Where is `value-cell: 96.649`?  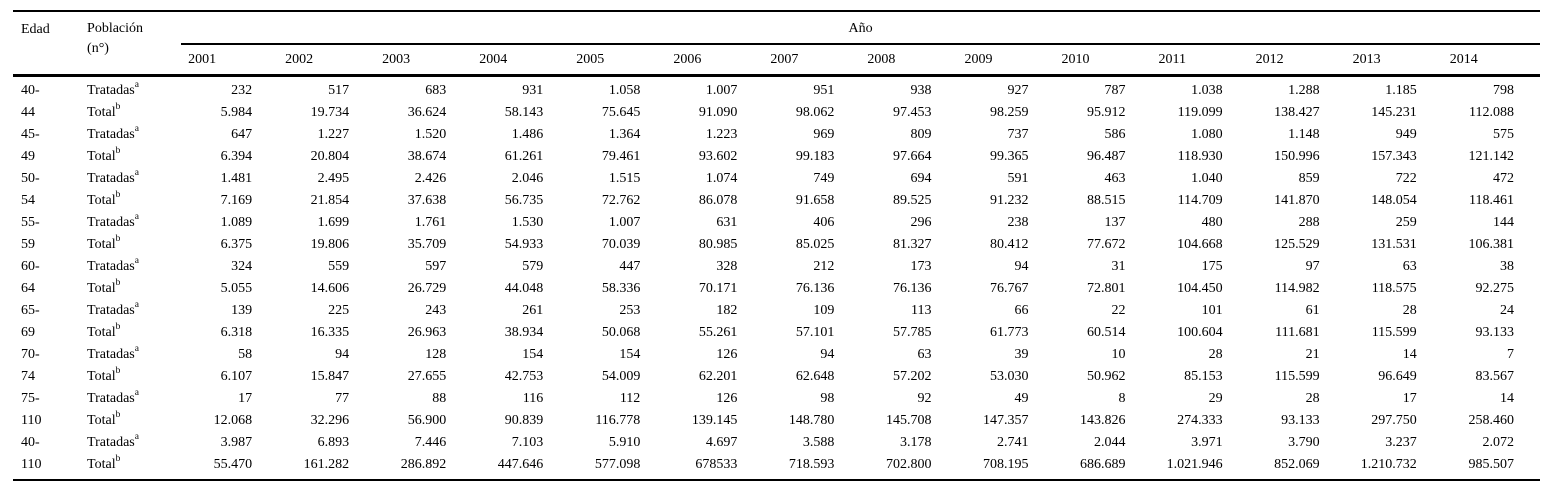
value-cell: 96.649 is located at coordinates (1397, 376).